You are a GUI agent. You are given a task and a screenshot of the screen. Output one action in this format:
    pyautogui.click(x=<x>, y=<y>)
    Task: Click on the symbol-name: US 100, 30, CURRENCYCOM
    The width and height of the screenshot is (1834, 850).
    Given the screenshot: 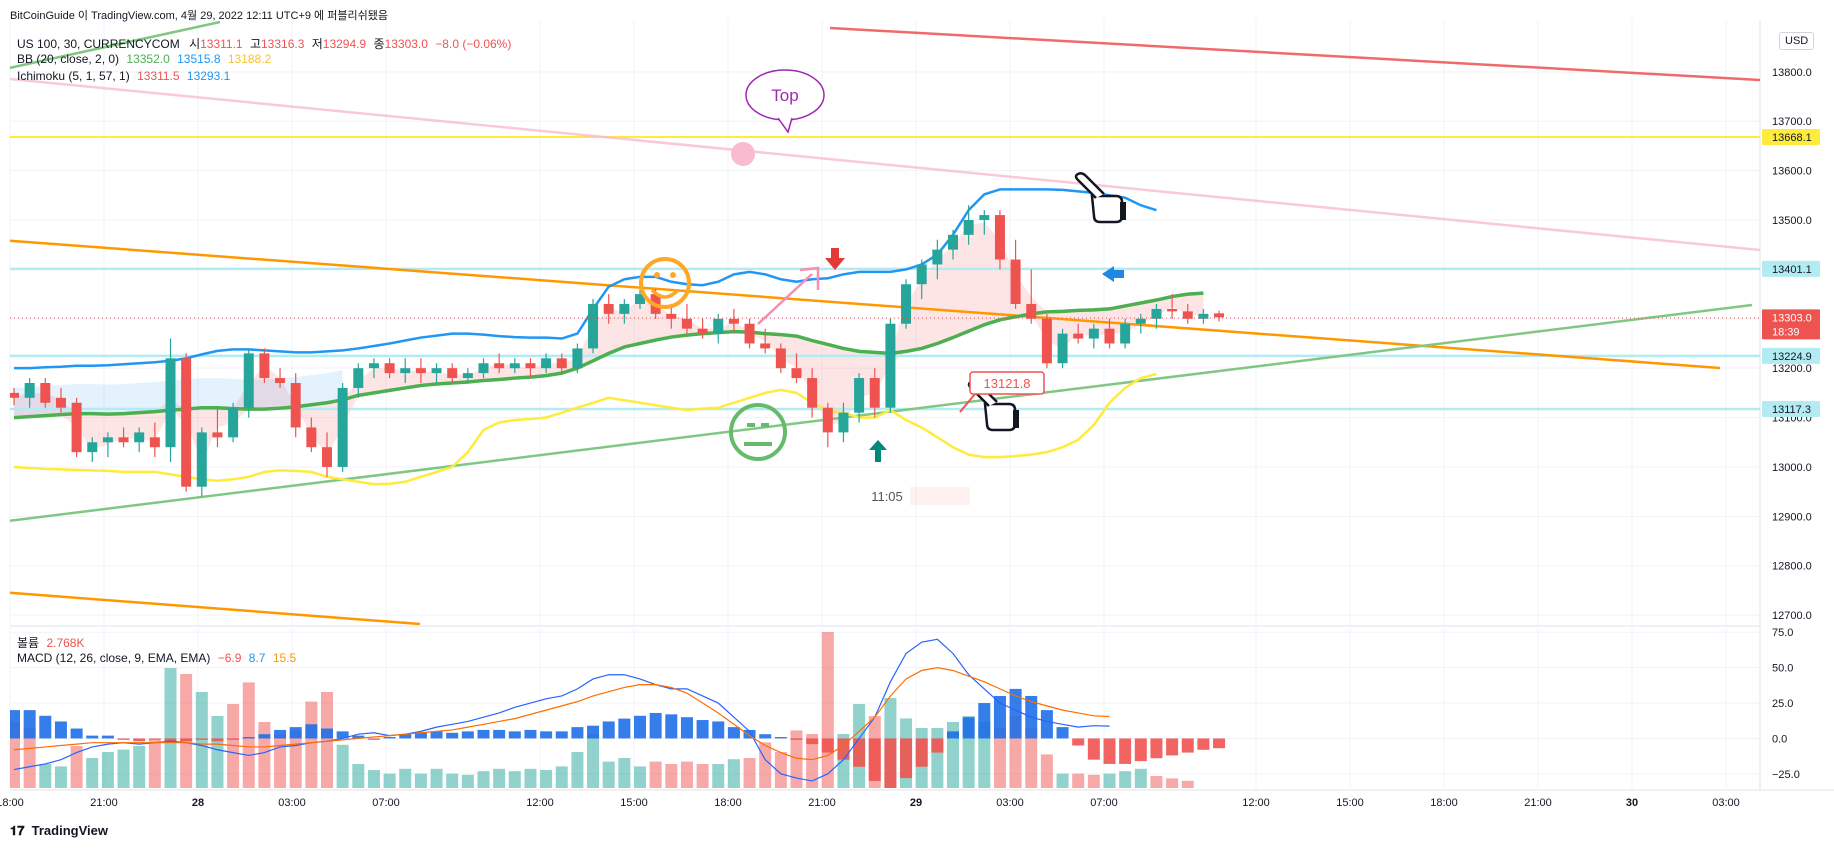 What is the action you would take?
    pyautogui.click(x=98, y=44)
    